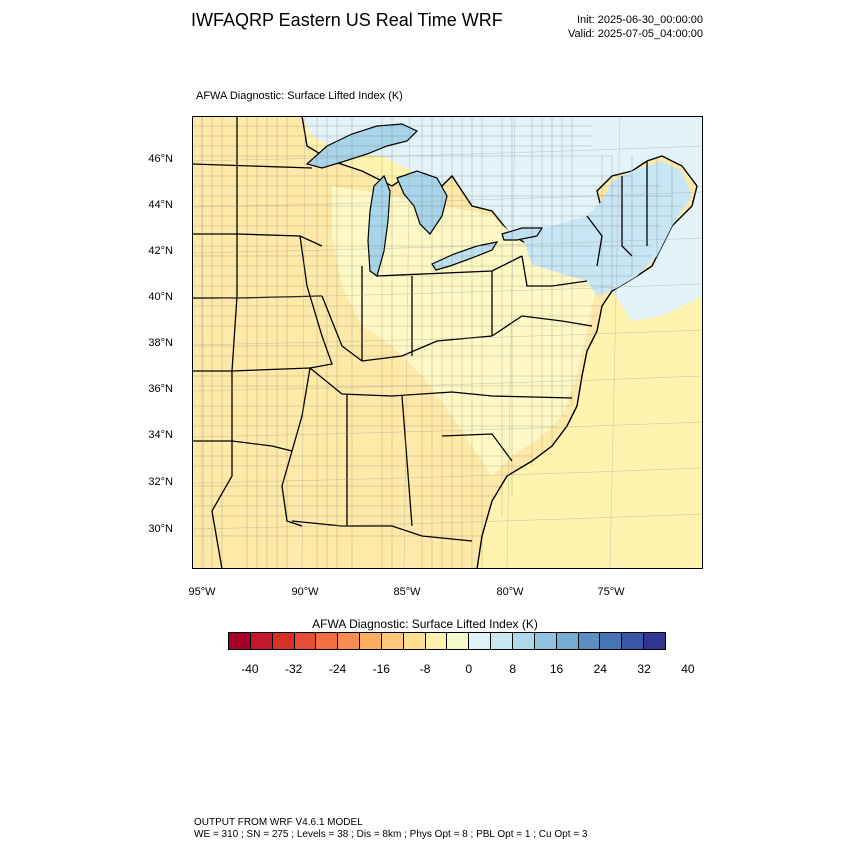 Image resolution: width=850 pixels, height=850 pixels. What do you see at coordinates (294, 669) in the screenshot?
I see `colorbar-tick-label: -32` at bounding box center [294, 669].